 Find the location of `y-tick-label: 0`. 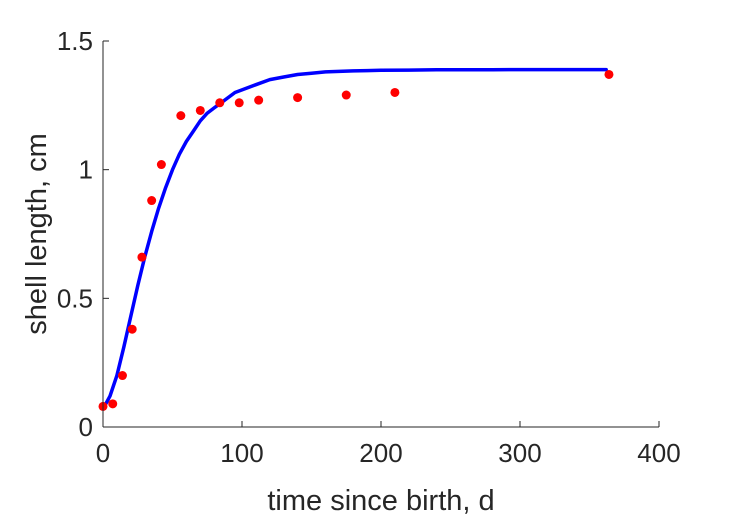

y-tick-label: 0 is located at coordinates (86, 427).